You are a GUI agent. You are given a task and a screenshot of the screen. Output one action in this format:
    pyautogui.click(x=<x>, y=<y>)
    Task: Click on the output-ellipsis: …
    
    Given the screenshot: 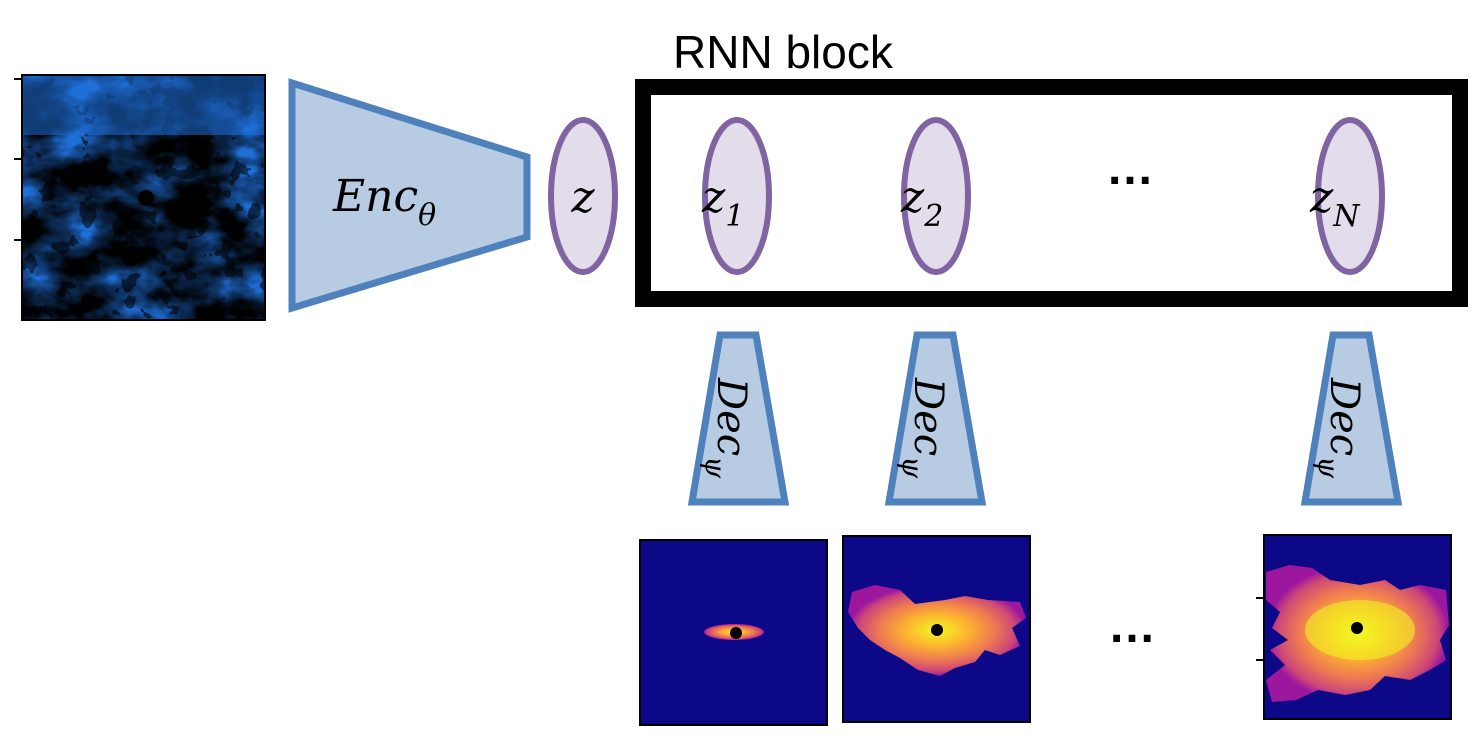 What is the action you would take?
    pyautogui.click(x=1132, y=626)
    